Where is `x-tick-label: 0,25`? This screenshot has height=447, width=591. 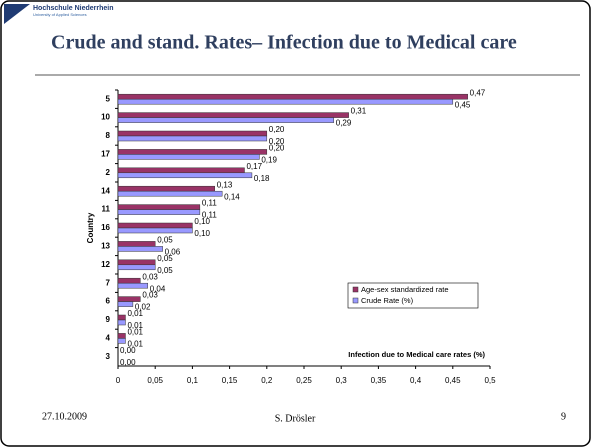
x-tick-label: 0,25 is located at coordinates (304, 380).